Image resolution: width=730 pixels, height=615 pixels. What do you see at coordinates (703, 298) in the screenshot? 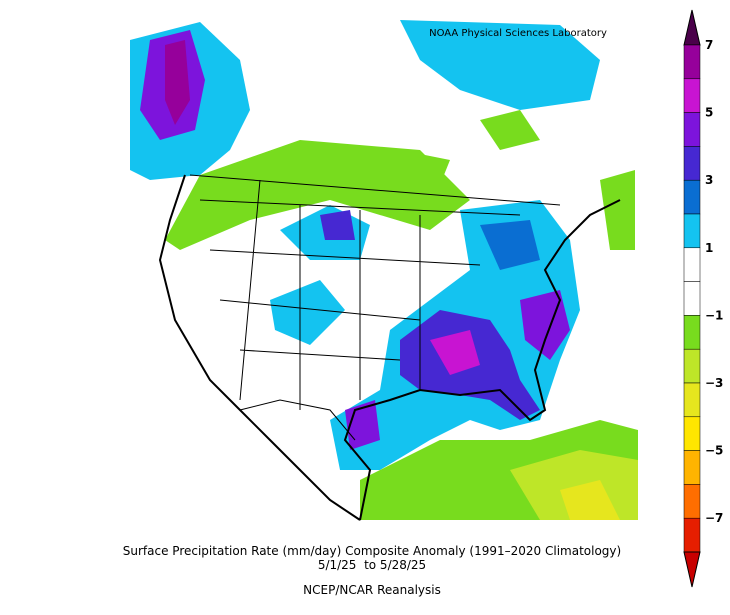
I see `colorbar: 7 5 3 1 −1 −3 −5 −7` at bounding box center [703, 298].